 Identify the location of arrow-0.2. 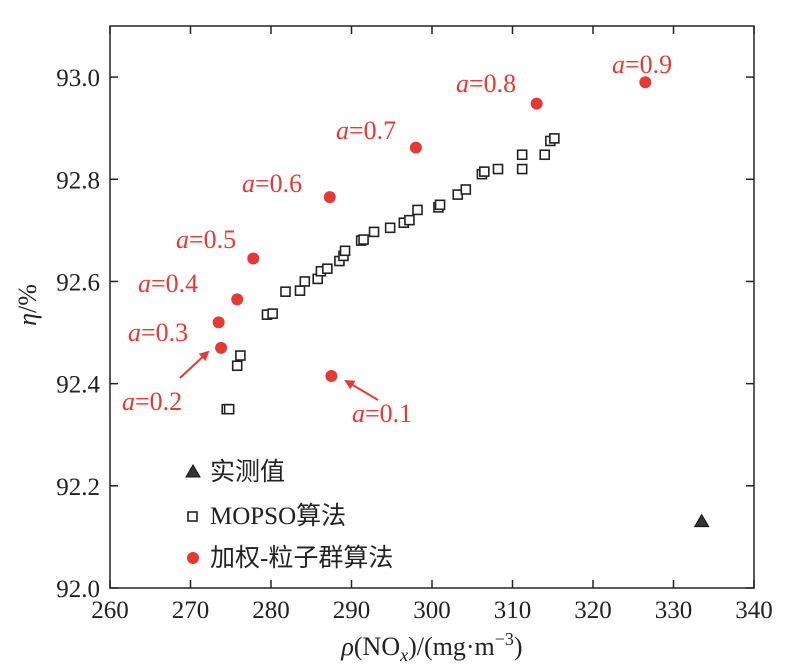
(194, 364).